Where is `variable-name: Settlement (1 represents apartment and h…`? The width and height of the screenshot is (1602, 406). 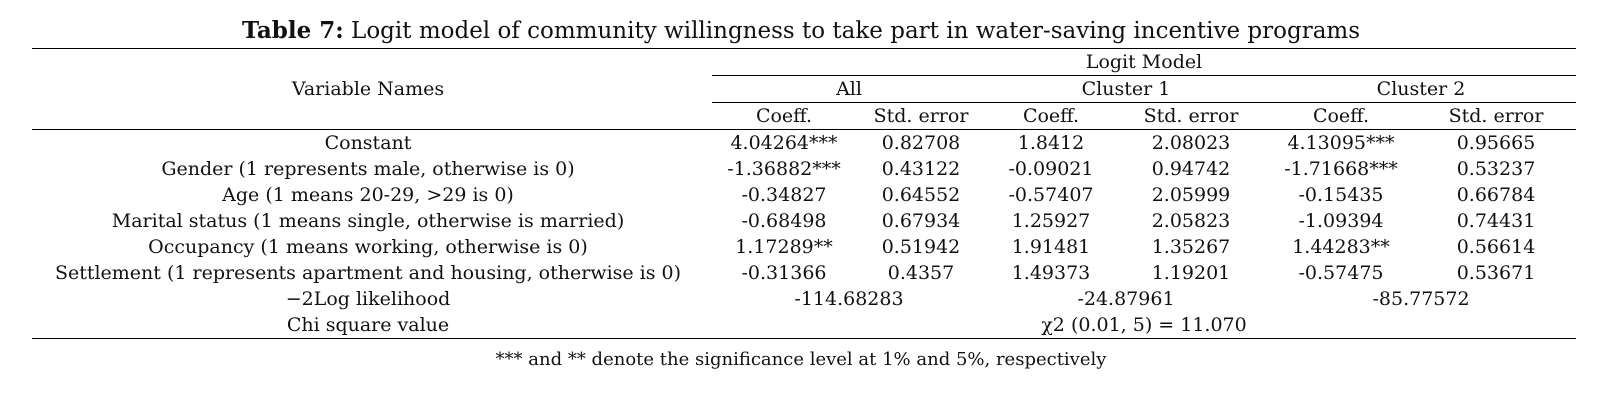 variable-name: Settlement (1 represents apartment and h… is located at coordinates (368, 272).